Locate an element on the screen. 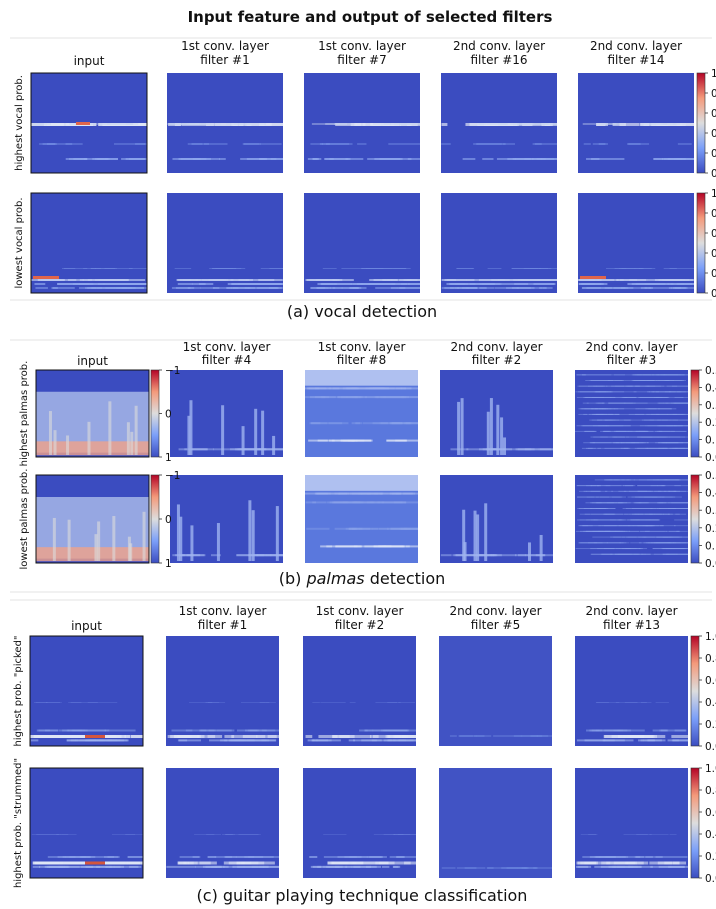 The image size is (716, 909). palmas-f1-feature is located at coordinates (248, 449).